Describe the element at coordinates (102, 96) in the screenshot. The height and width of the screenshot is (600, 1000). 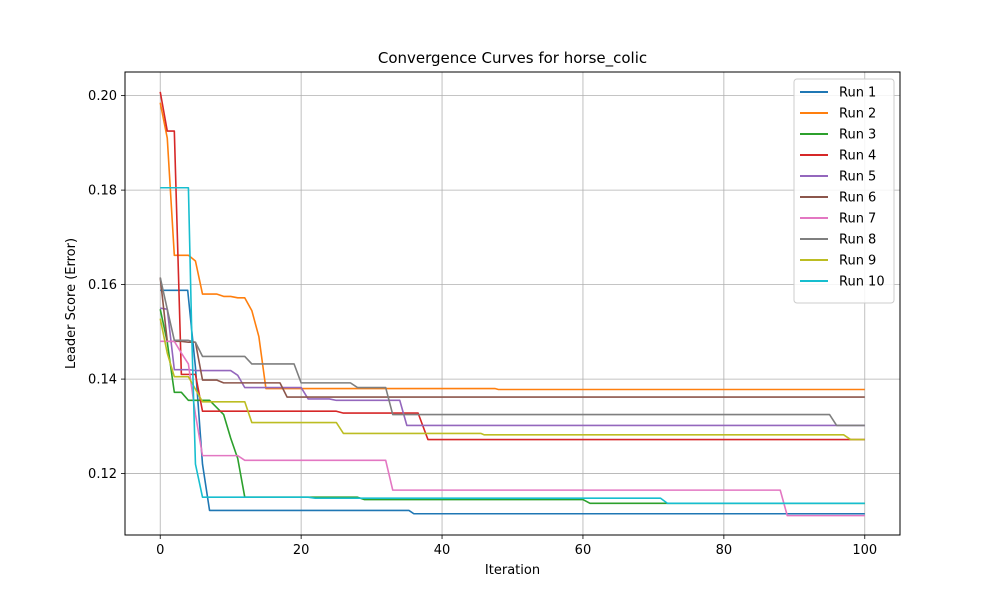
I see `y-tick-label: 0.20` at that location.